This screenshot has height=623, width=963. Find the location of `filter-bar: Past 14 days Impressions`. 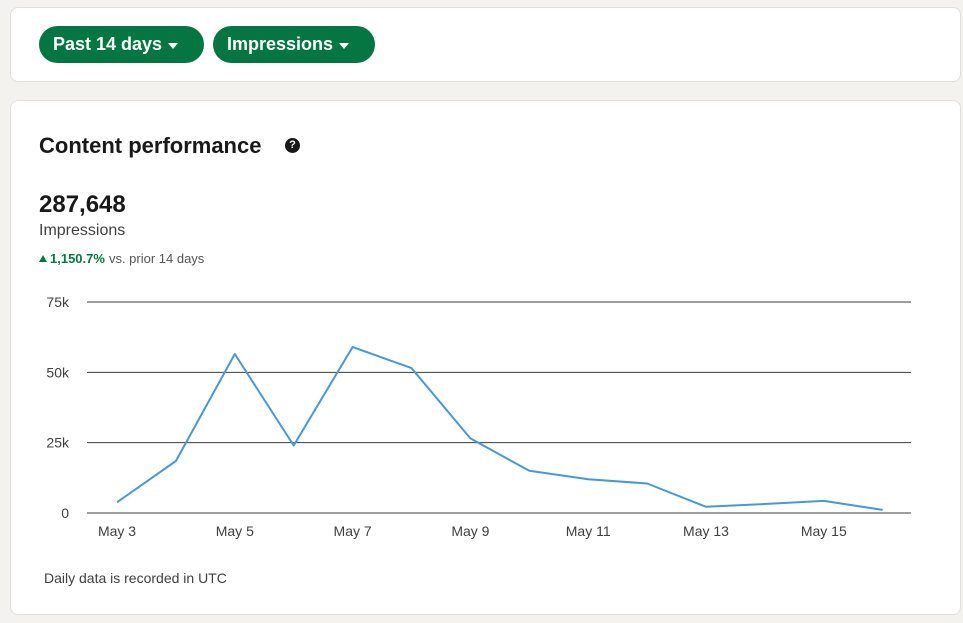

filter-bar: Past 14 days Impressions is located at coordinates (485, 44).